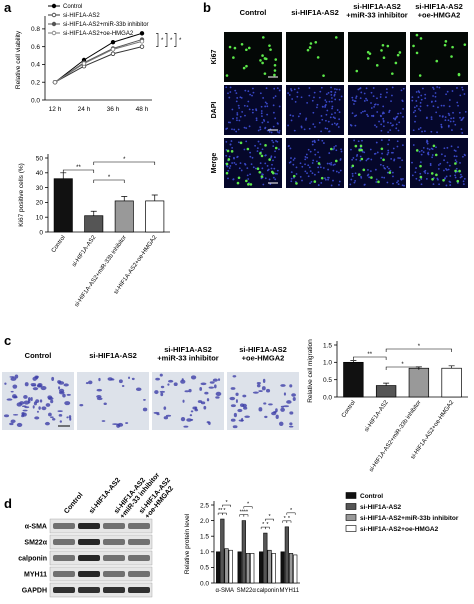  What do you see at coordinates (327, 397) in the screenshot?
I see `y-tick-label: 0.0` at bounding box center [327, 397].